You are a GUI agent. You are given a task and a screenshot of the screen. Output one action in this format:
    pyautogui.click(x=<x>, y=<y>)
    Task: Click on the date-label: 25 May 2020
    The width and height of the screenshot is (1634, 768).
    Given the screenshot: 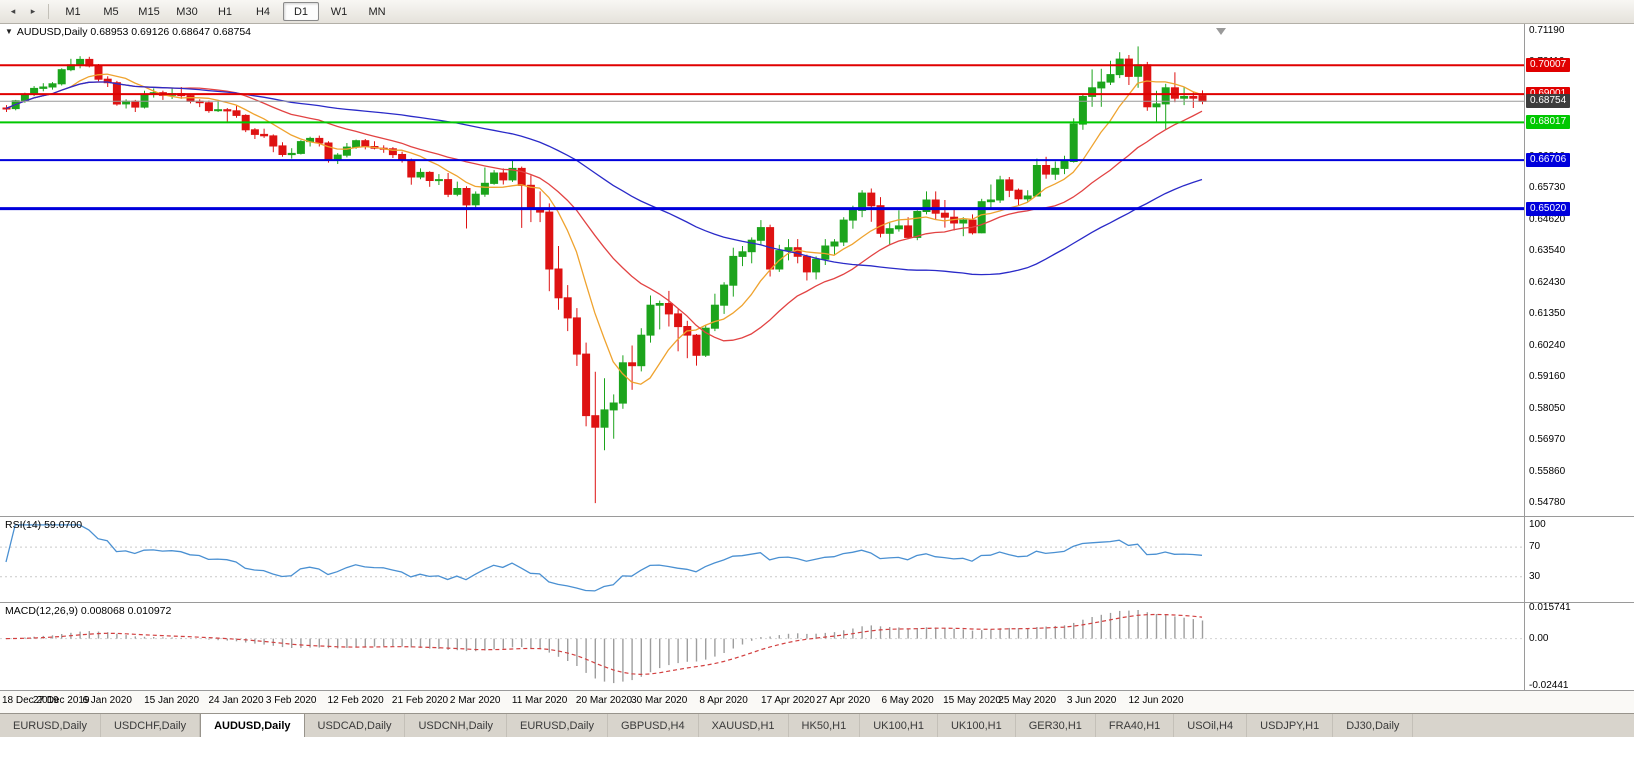 What is the action you would take?
    pyautogui.click(x=1027, y=700)
    